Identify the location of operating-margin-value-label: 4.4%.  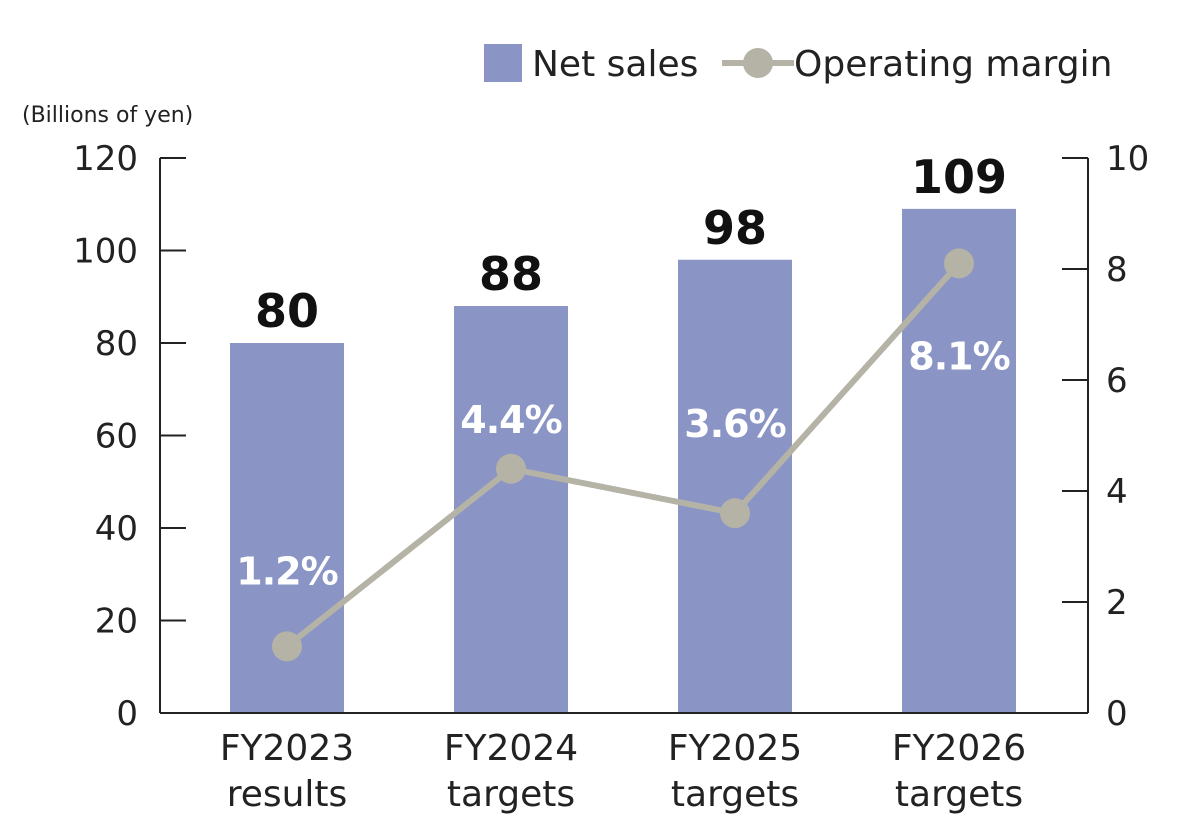
(510, 420).